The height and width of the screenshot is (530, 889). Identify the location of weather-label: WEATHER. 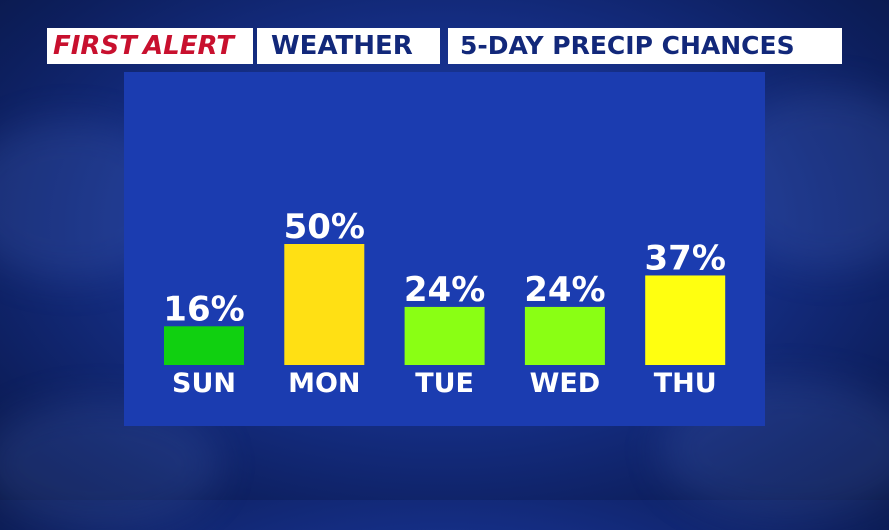
(342, 46).